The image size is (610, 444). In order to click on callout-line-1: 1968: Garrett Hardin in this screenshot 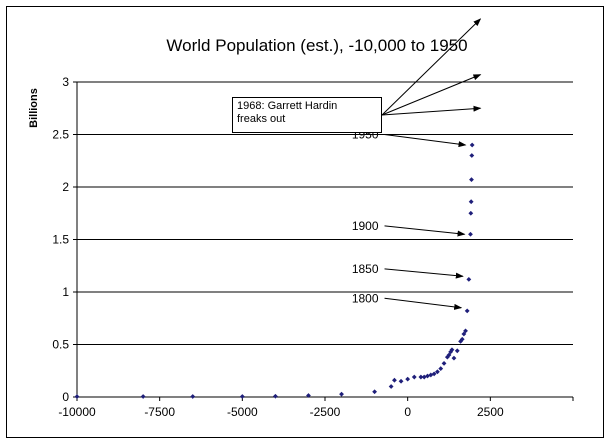, I will do `click(287, 106)`.